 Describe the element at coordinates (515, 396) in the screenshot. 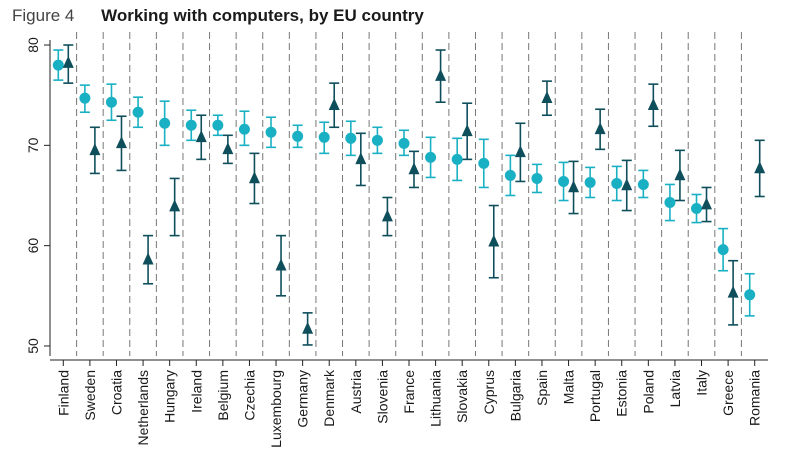

I see `x-tick-label: Bulgaria` at that location.